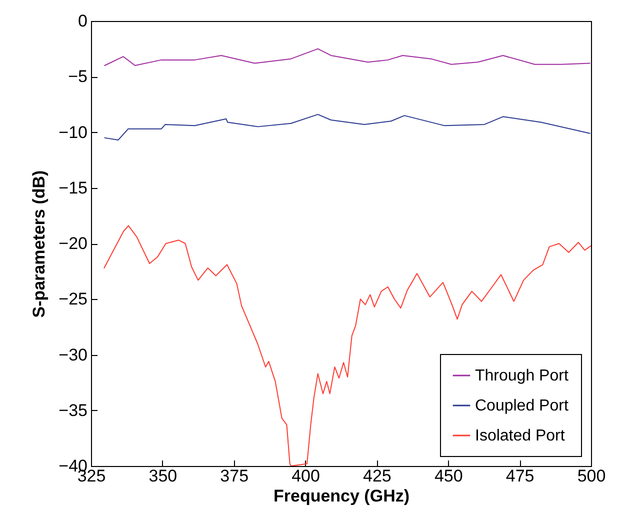 Image resolution: width=619 pixels, height=531 pixels. I want to click on legend-label: Through Port, so click(522, 376).